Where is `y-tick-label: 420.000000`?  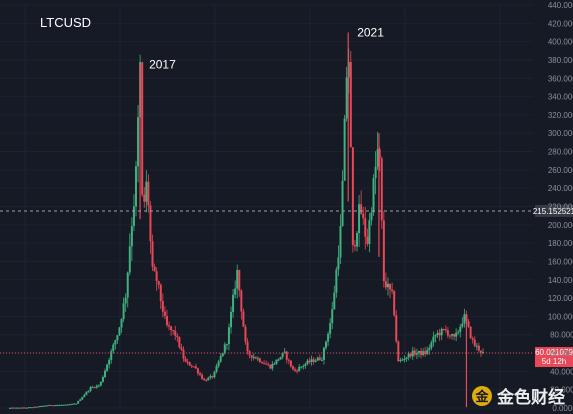 y-tick-label: 420.000000 is located at coordinates (560, 23).